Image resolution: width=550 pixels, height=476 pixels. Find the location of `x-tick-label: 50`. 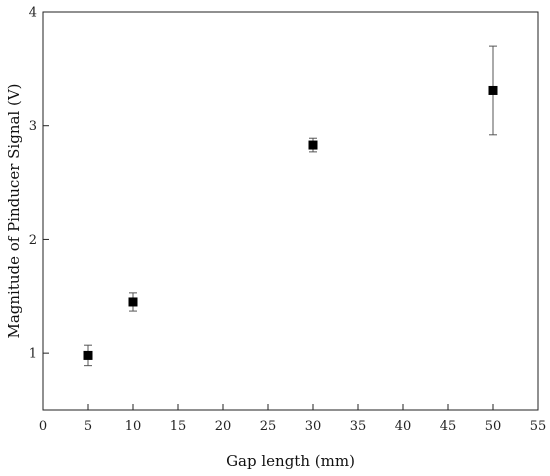

x-tick-label: 50 is located at coordinates (493, 426).